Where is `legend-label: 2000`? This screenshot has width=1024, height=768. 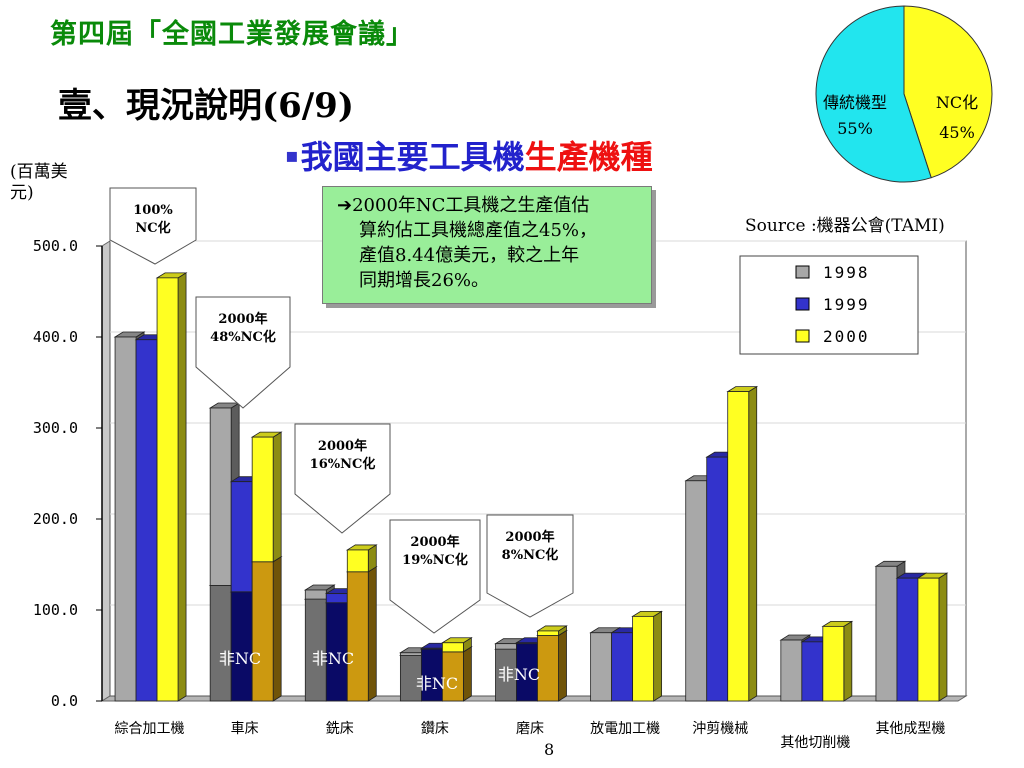 legend-label: 2000 is located at coordinates (846, 336).